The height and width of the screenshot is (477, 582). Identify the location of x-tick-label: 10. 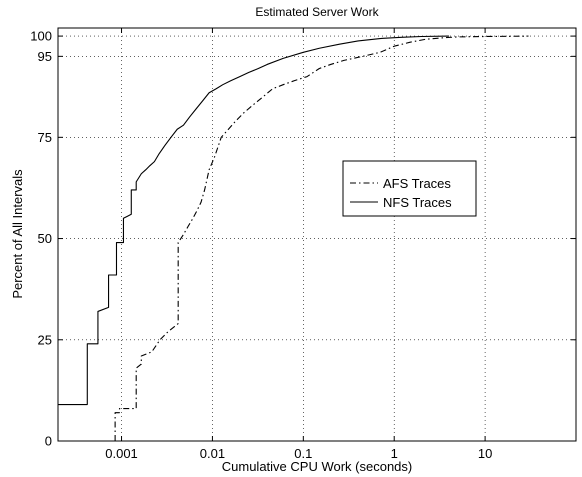
(485, 453).